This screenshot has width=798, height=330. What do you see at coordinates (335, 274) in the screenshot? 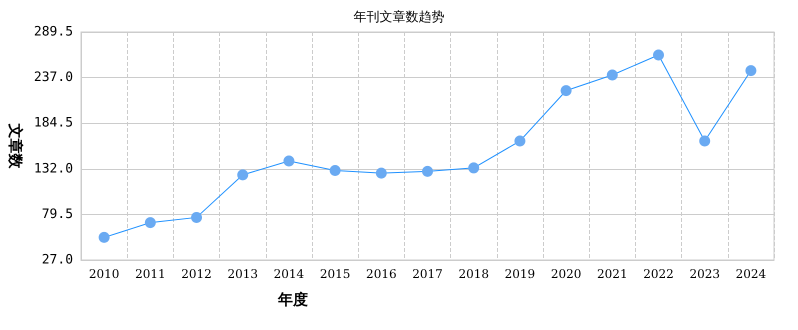
I see `x-tick-label: 2015` at bounding box center [335, 274].